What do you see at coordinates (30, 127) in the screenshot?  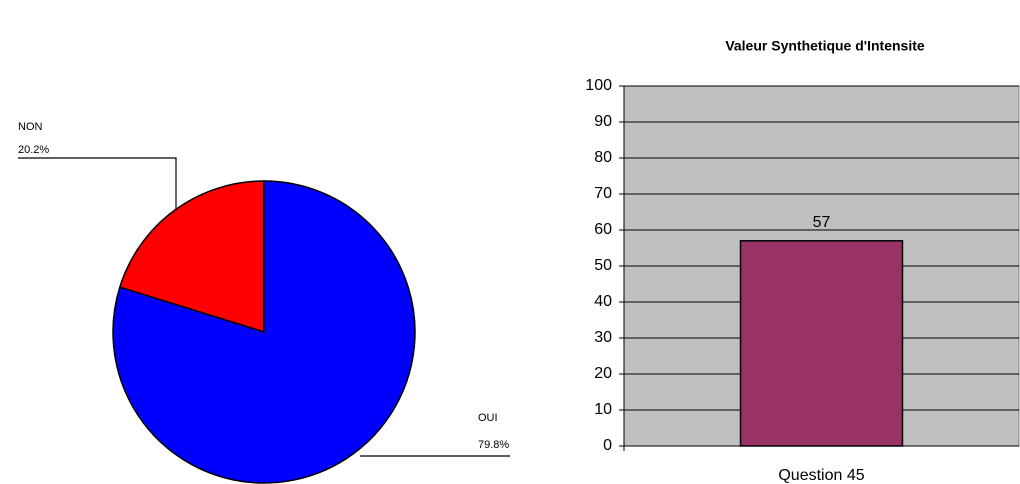 I see `slice-label: NON` at bounding box center [30, 127].